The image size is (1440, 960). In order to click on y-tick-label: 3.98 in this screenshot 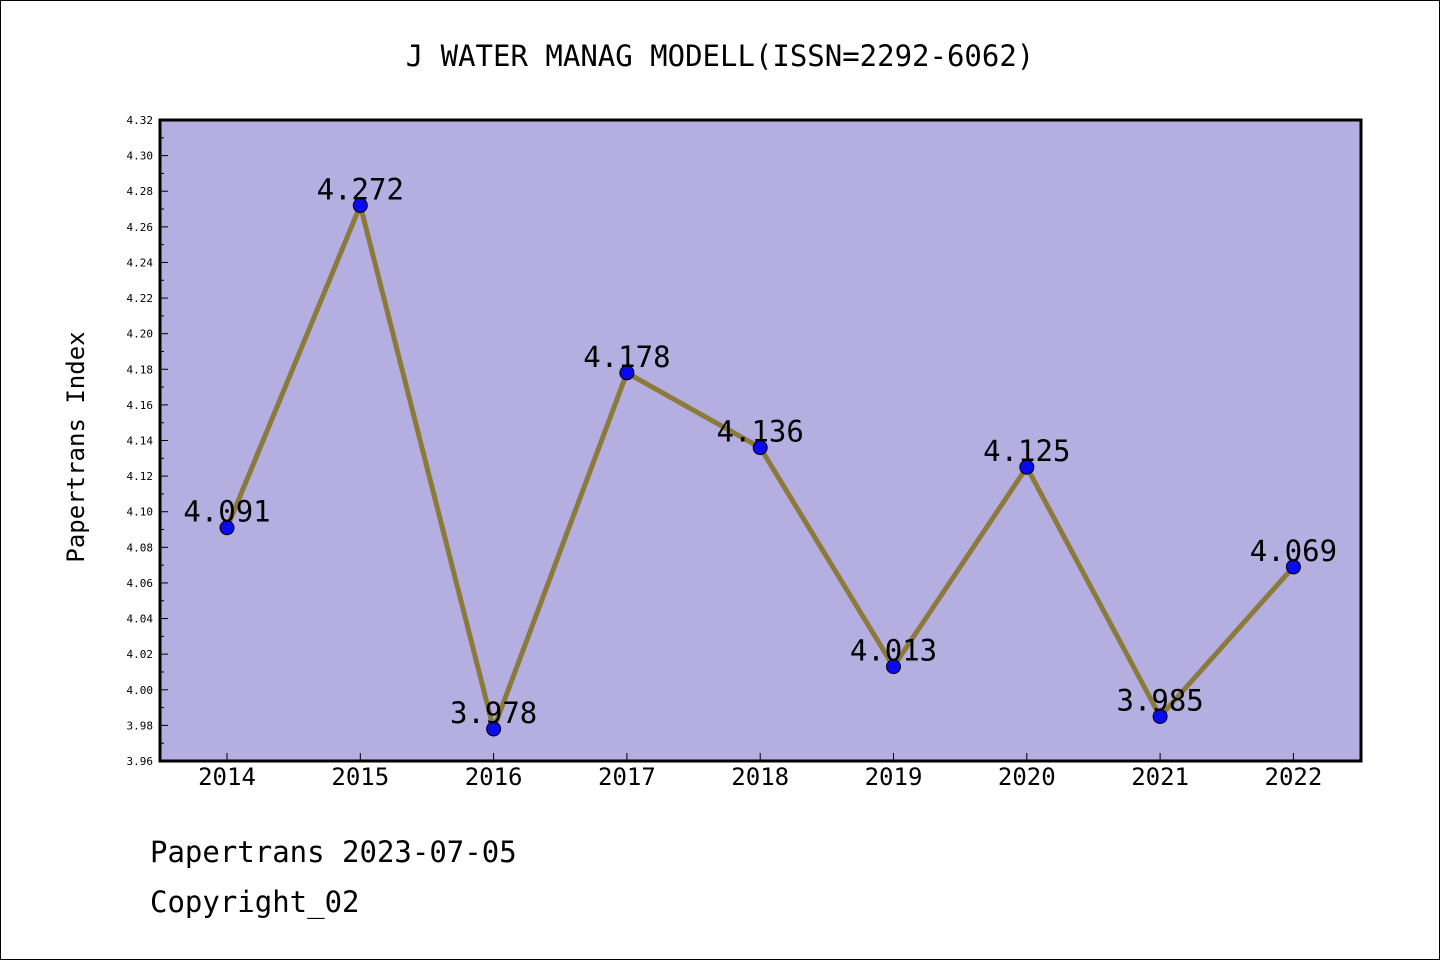, I will do `click(140, 725)`.